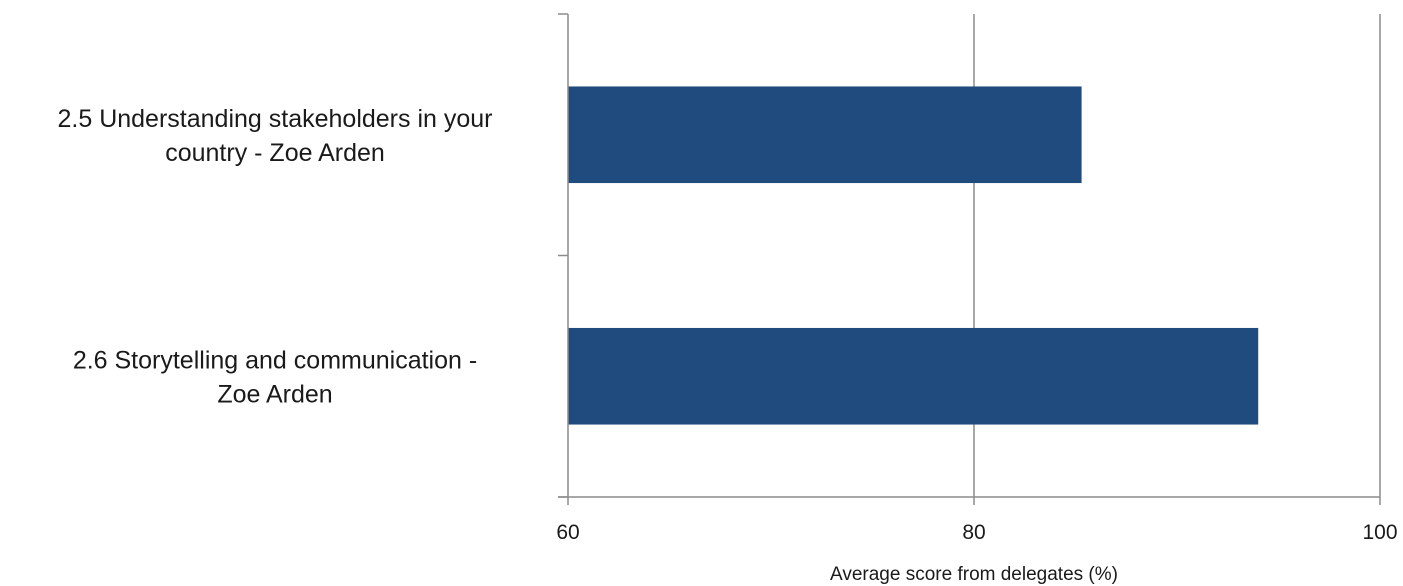  What do you see at coordinates (974, 574) in the screenshot?
I see `x-axis-title: Average score from delegates (%)` at bounding box center [974, 574].